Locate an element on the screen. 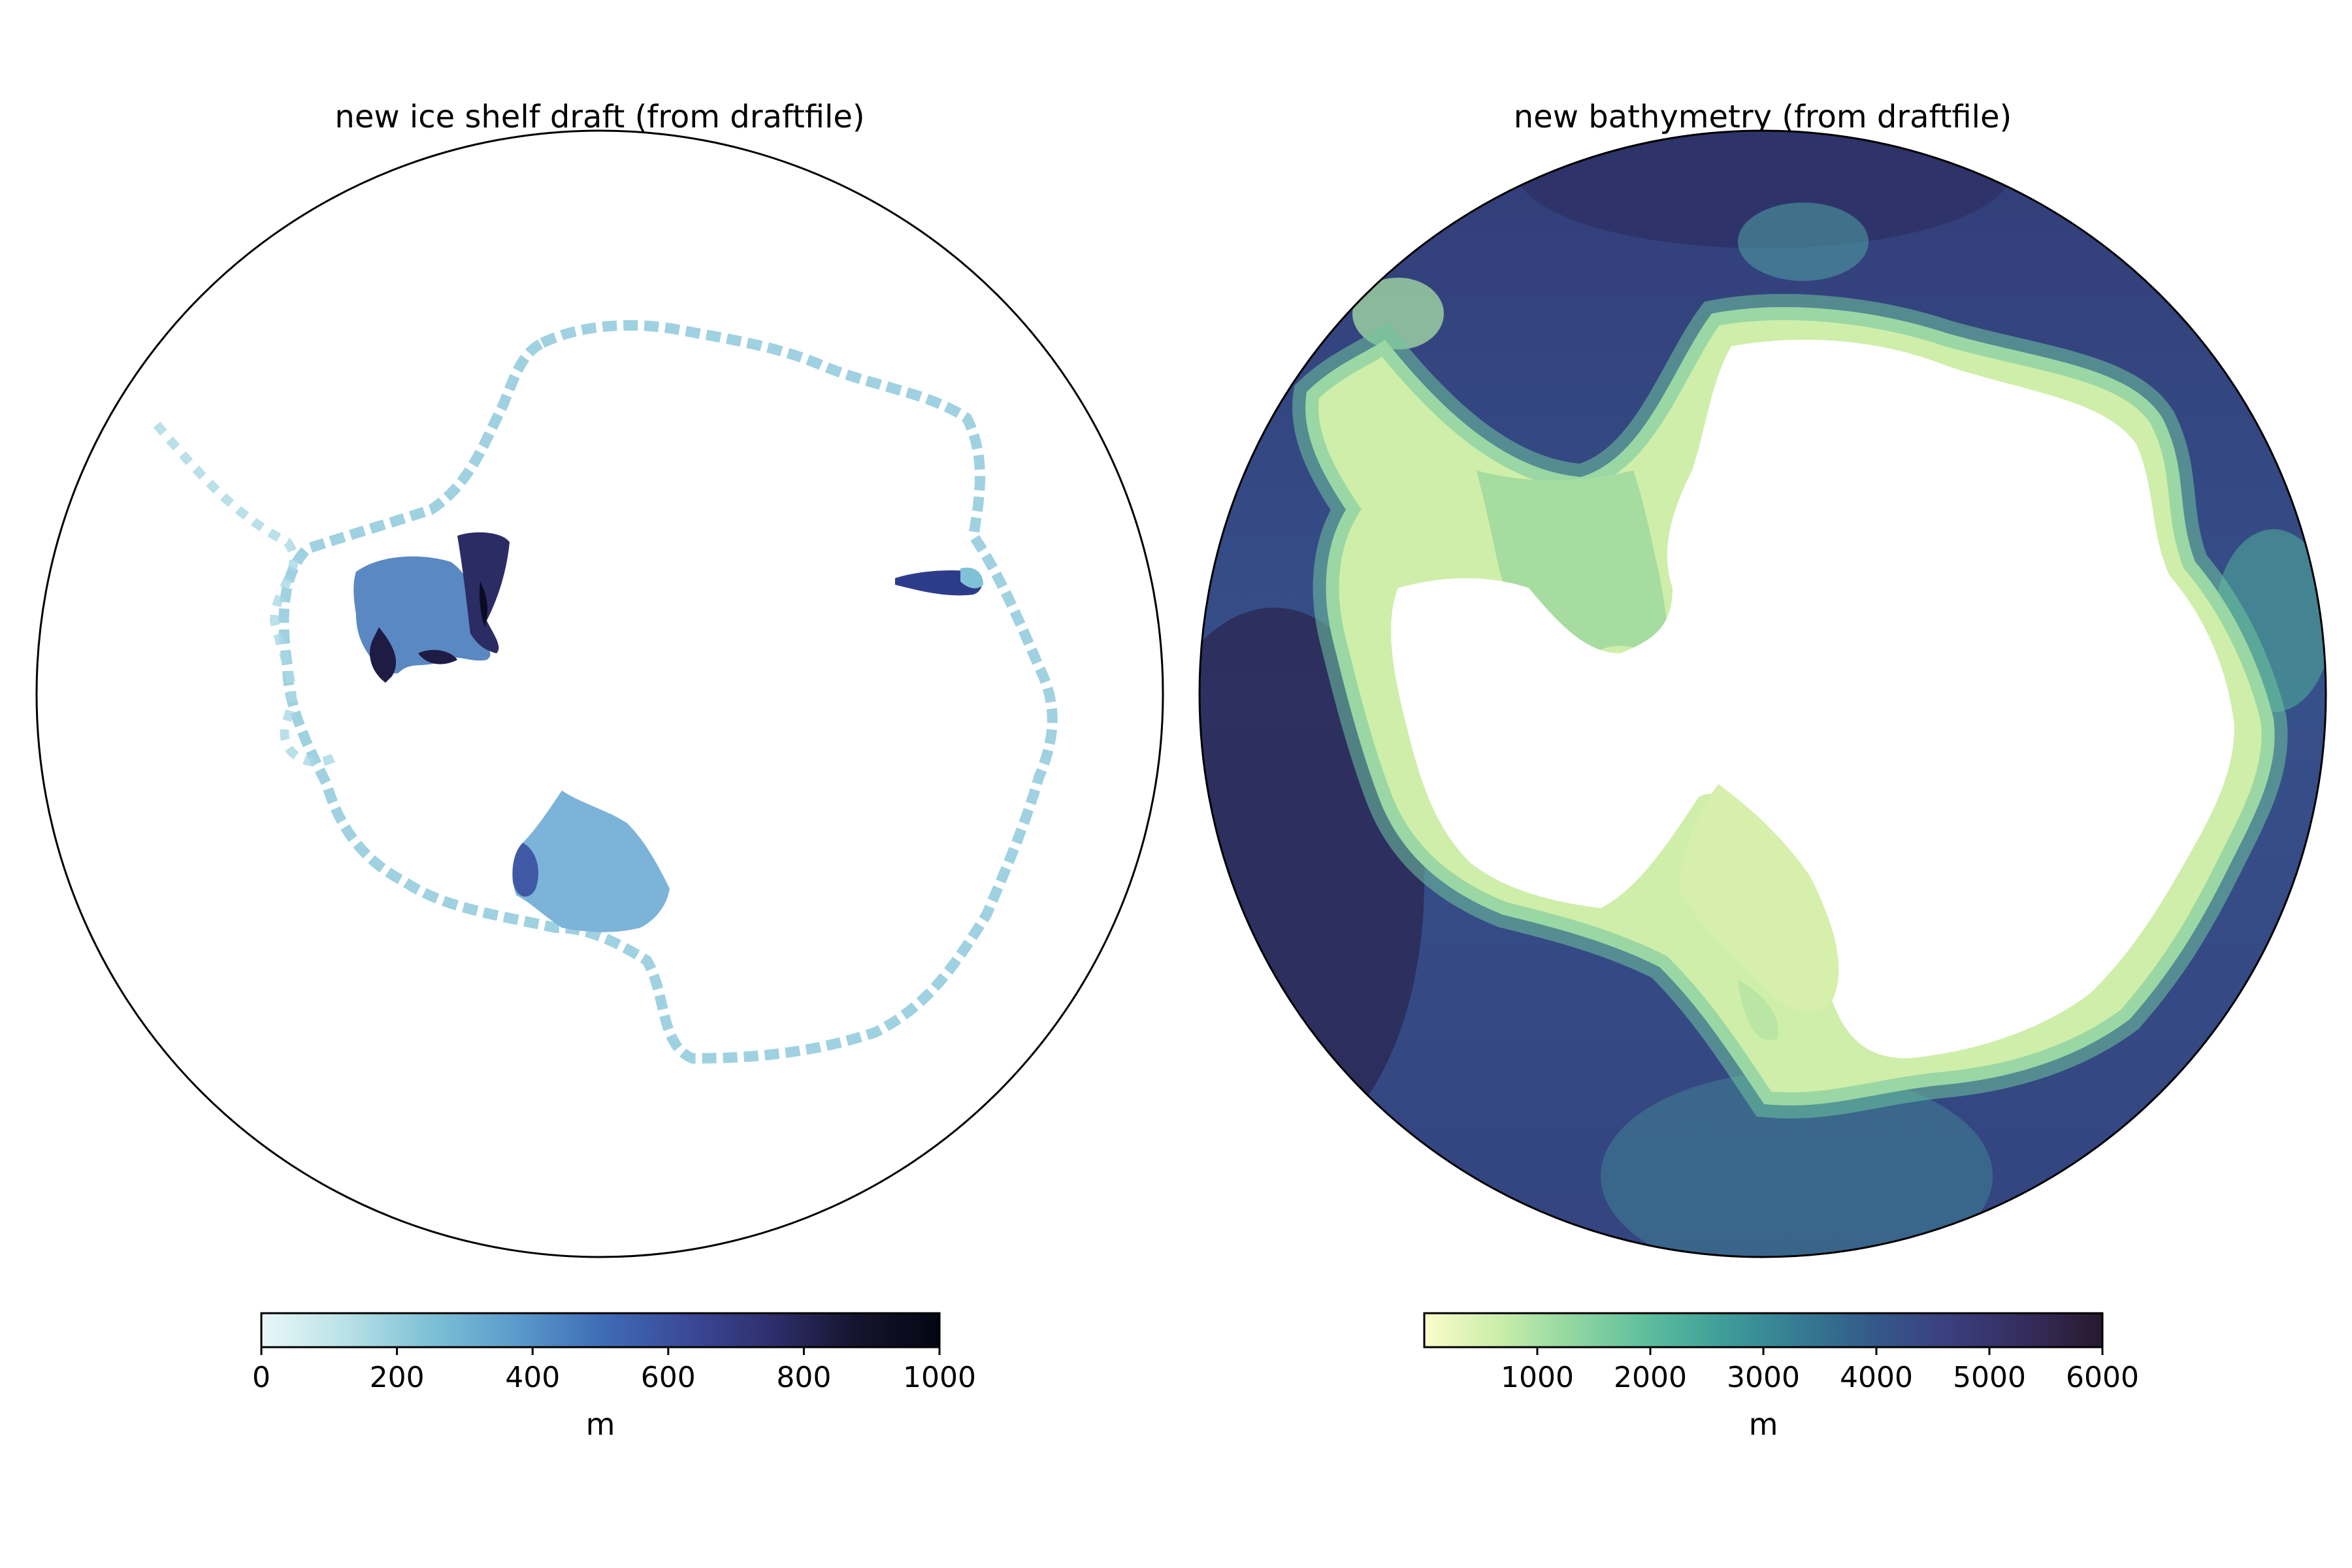  bathymetry-colorbar-gradient is located at coordinates (1763, 1330).